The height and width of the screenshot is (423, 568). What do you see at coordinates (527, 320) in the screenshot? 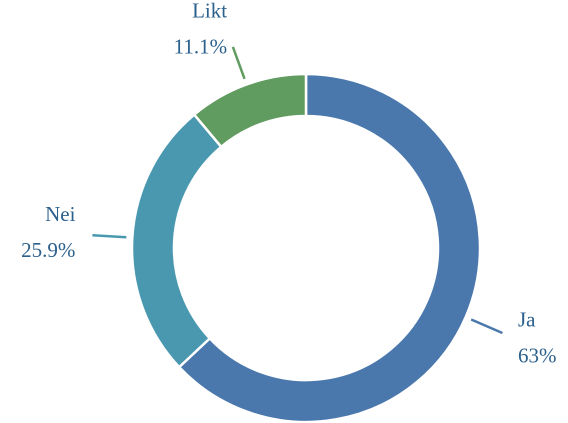
I see `category-label: Ja` at bounding box center [527, 320].